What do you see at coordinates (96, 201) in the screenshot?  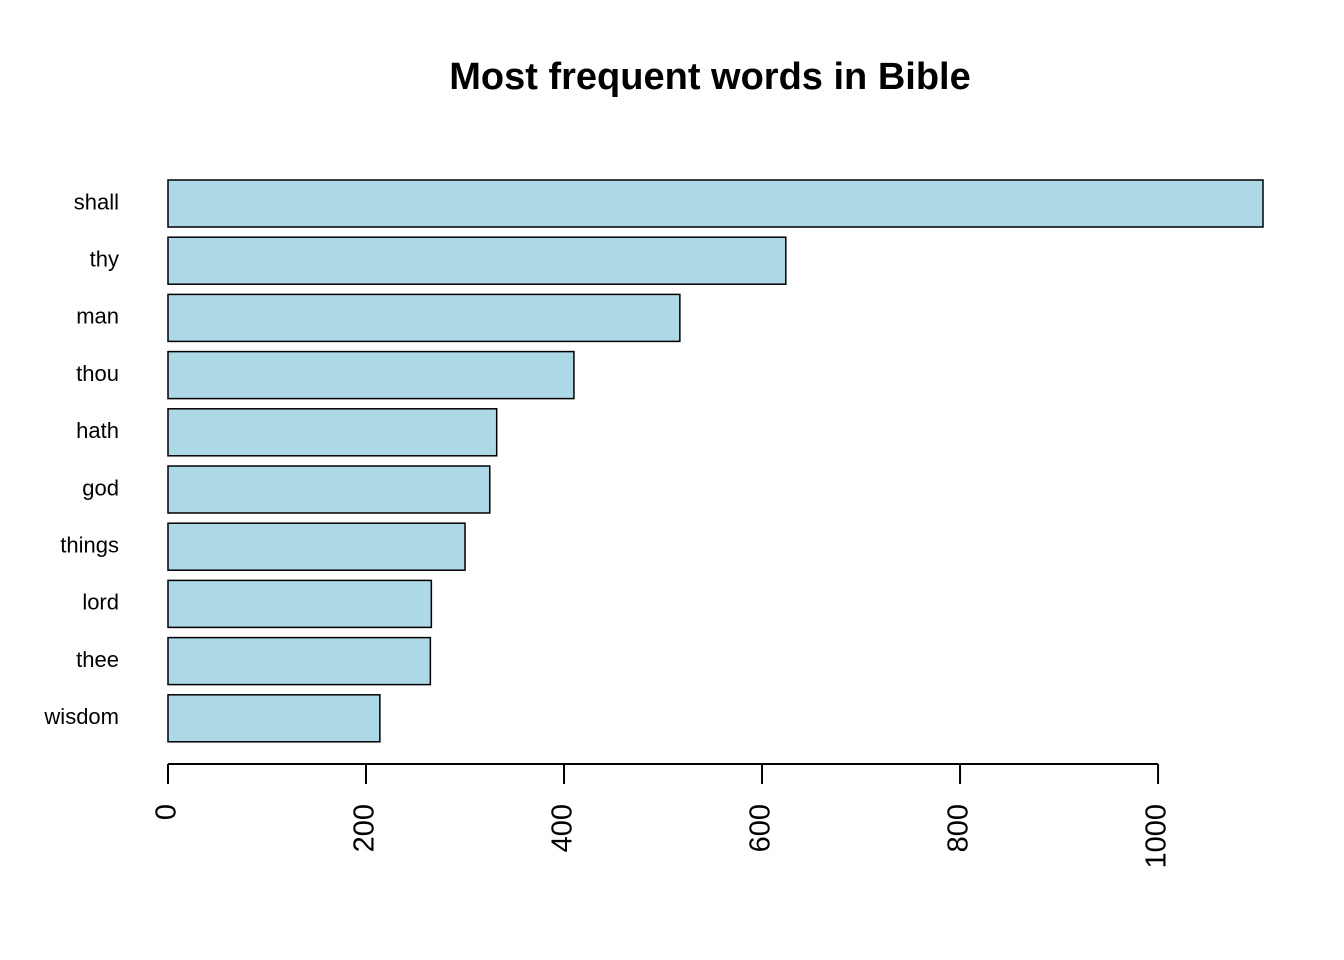 I see `y-tick-label: shall` at bounding box center [96, 201].